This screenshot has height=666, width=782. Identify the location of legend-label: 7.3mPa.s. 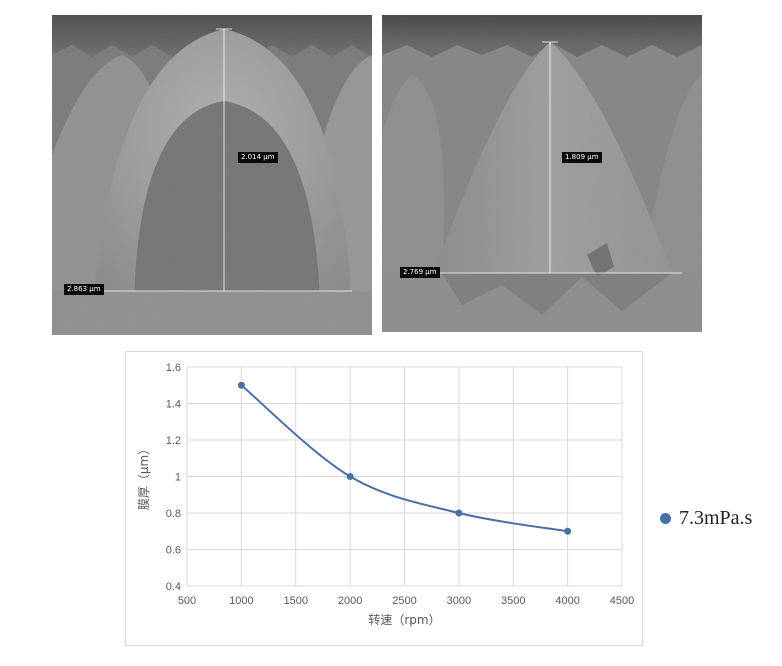
(716, 517).